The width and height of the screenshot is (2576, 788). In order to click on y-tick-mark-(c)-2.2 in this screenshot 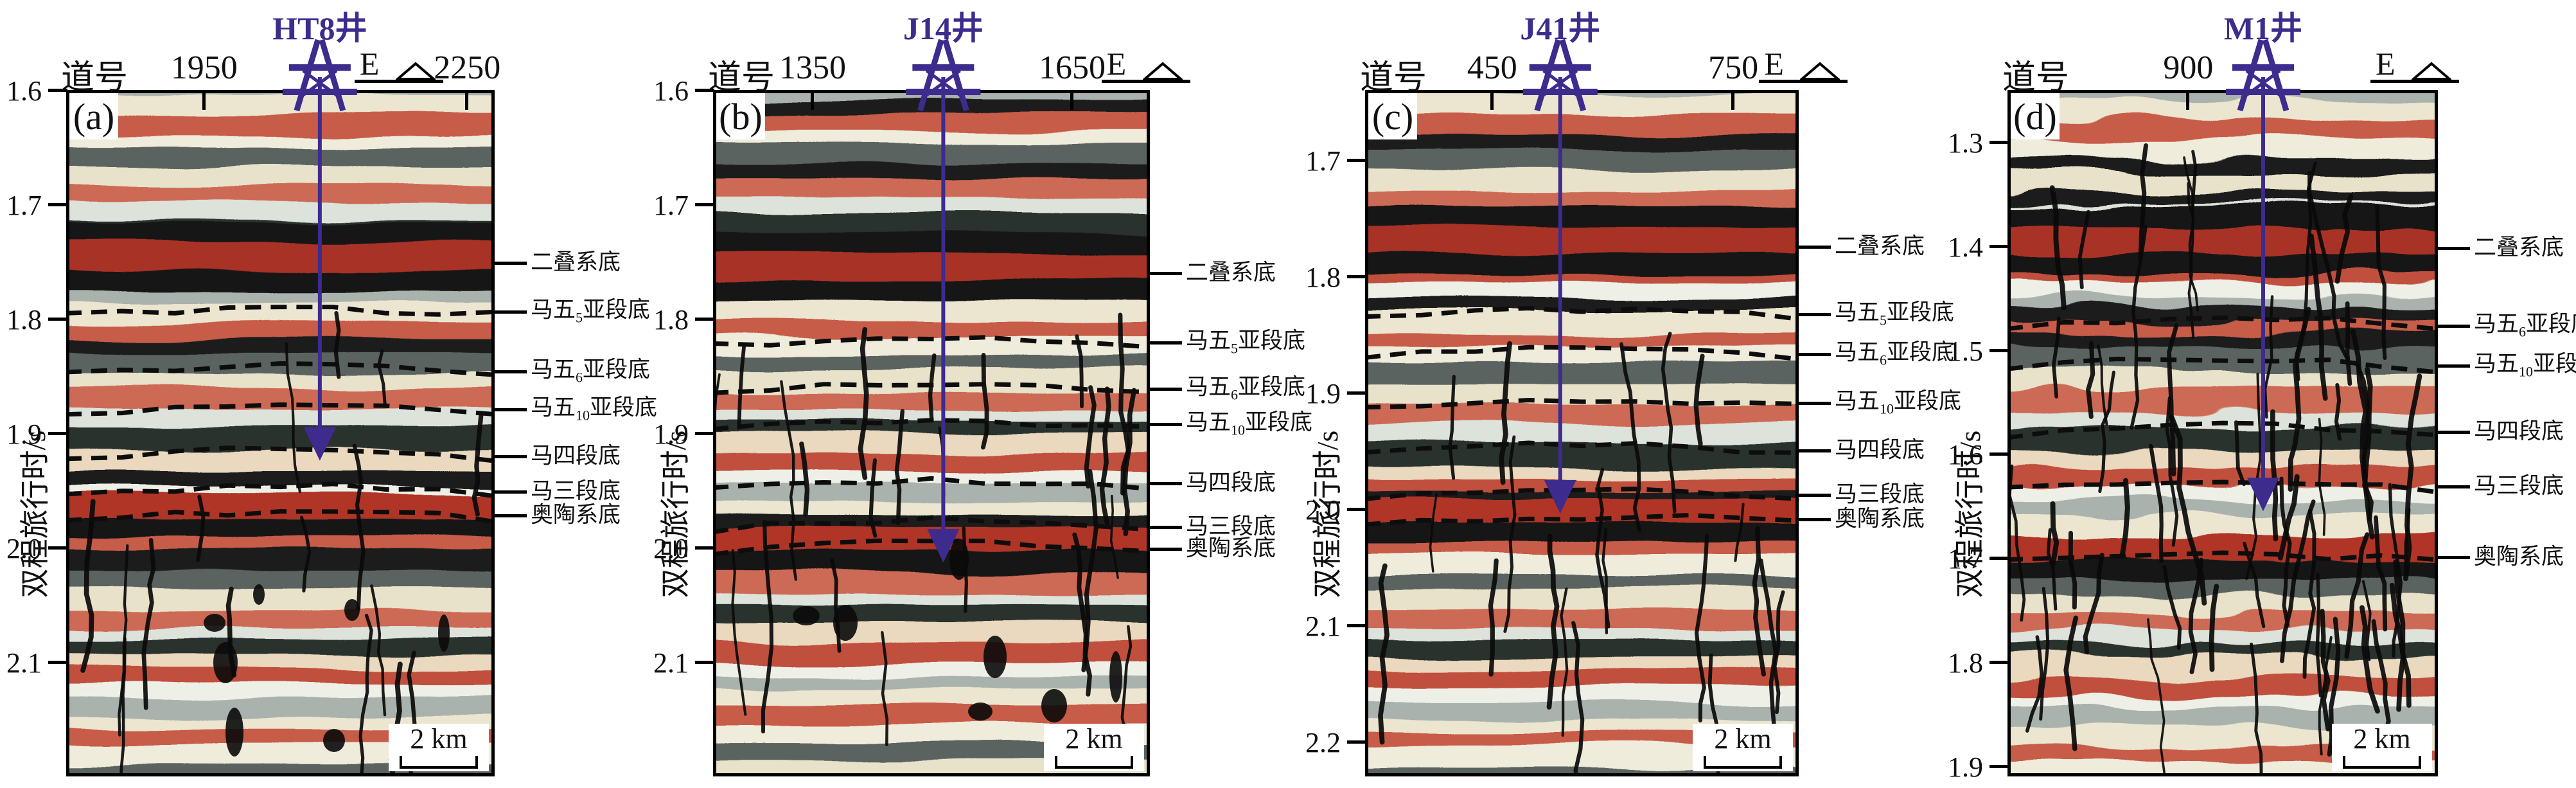, I will do `click(1356, 742)`.